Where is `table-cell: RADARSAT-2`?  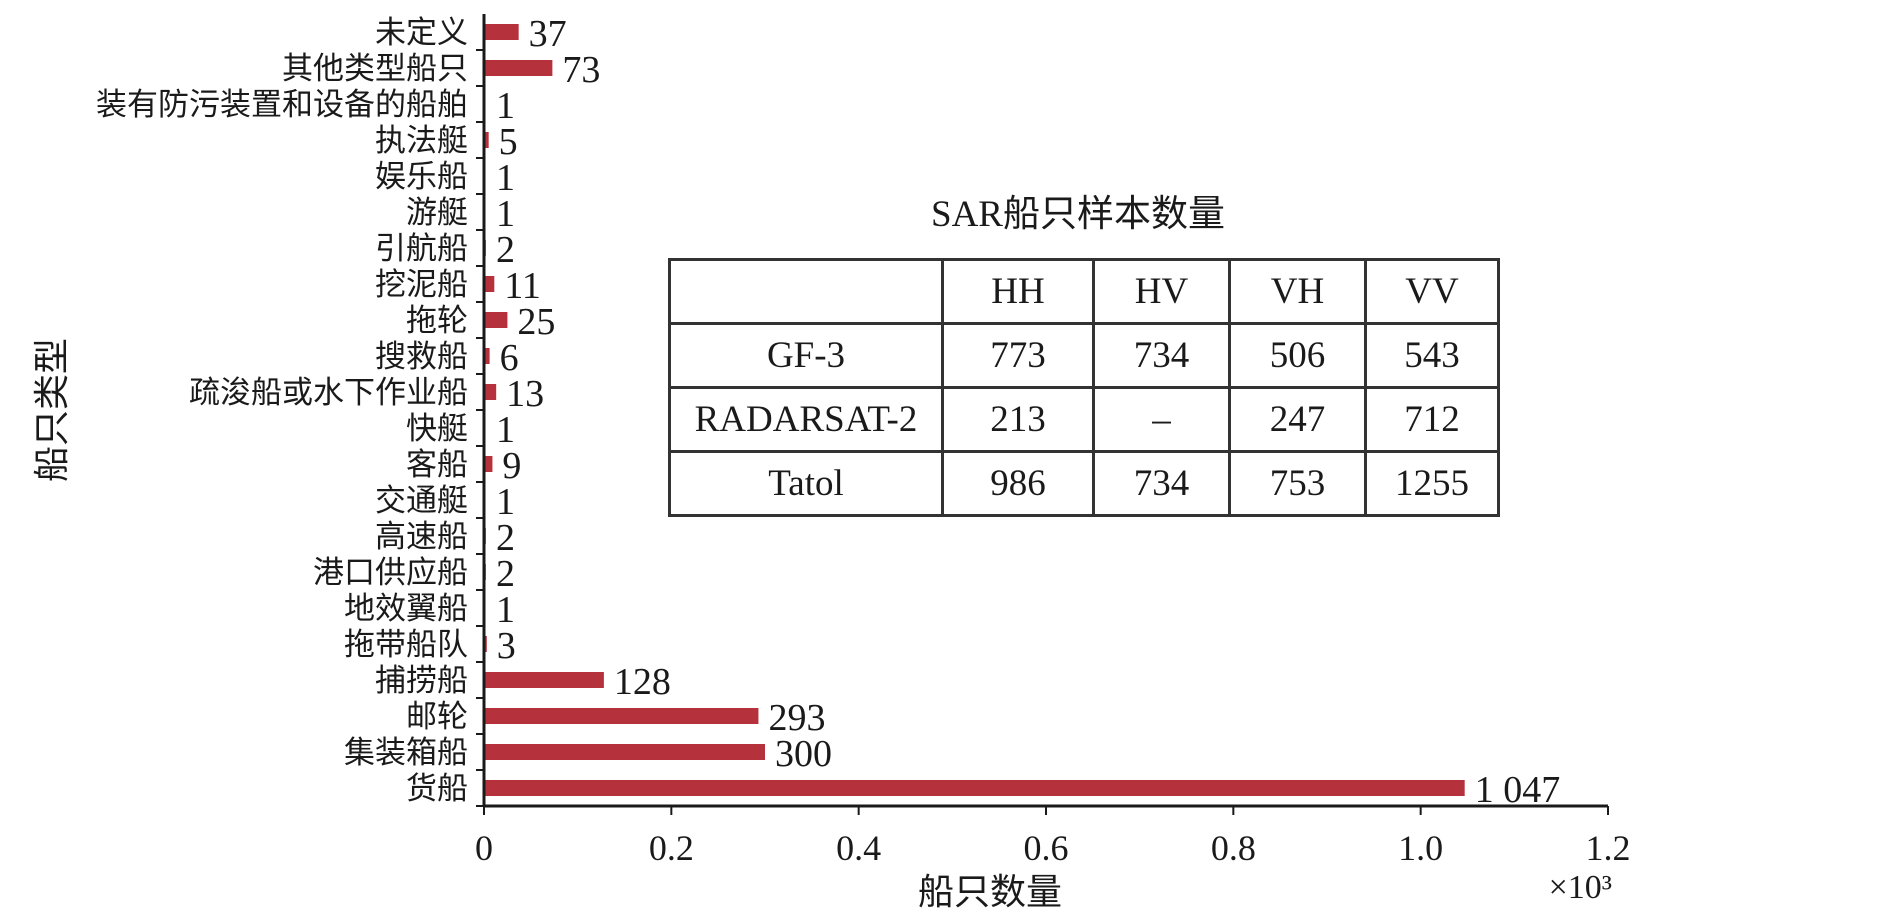
table-cell: RADARSAT-2 is located at coordinates (806, 419).